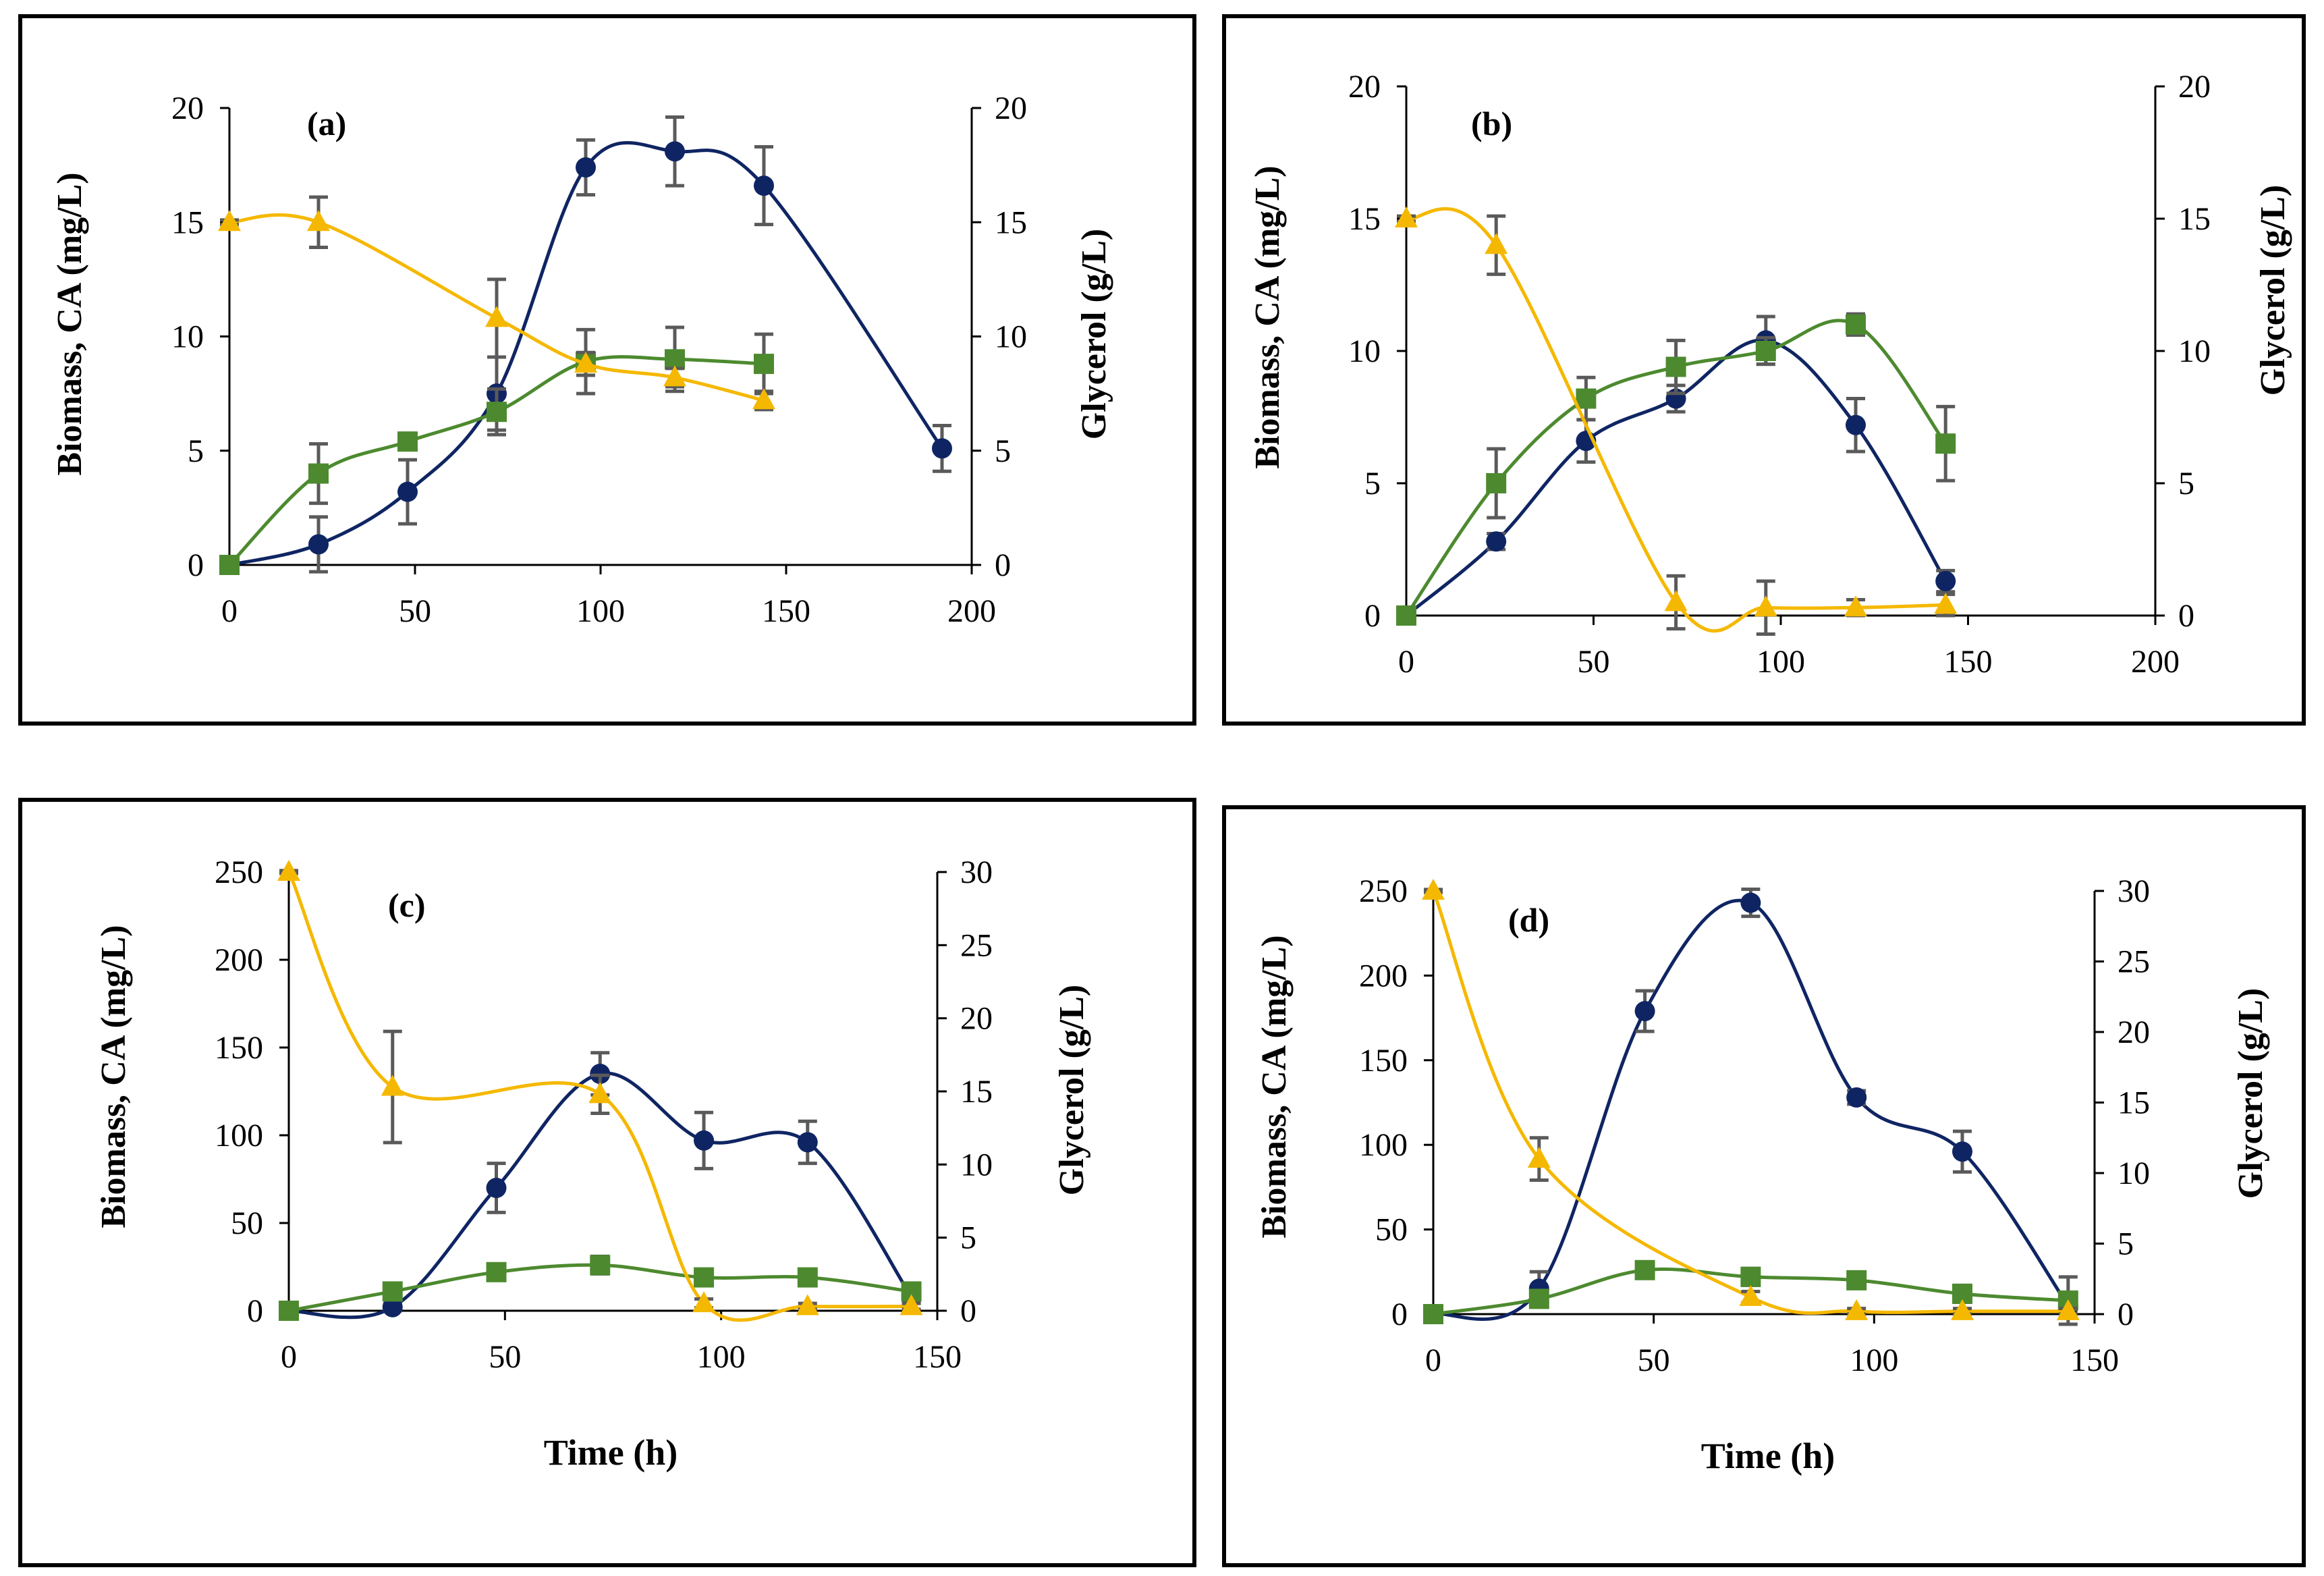 This screenshot has width=2324, height=1576. Describe the element at coordinates (1267, 316) in the screenshot. I see `panel-b-y-left-label: Biomass, CA (mg/L)` at that location.